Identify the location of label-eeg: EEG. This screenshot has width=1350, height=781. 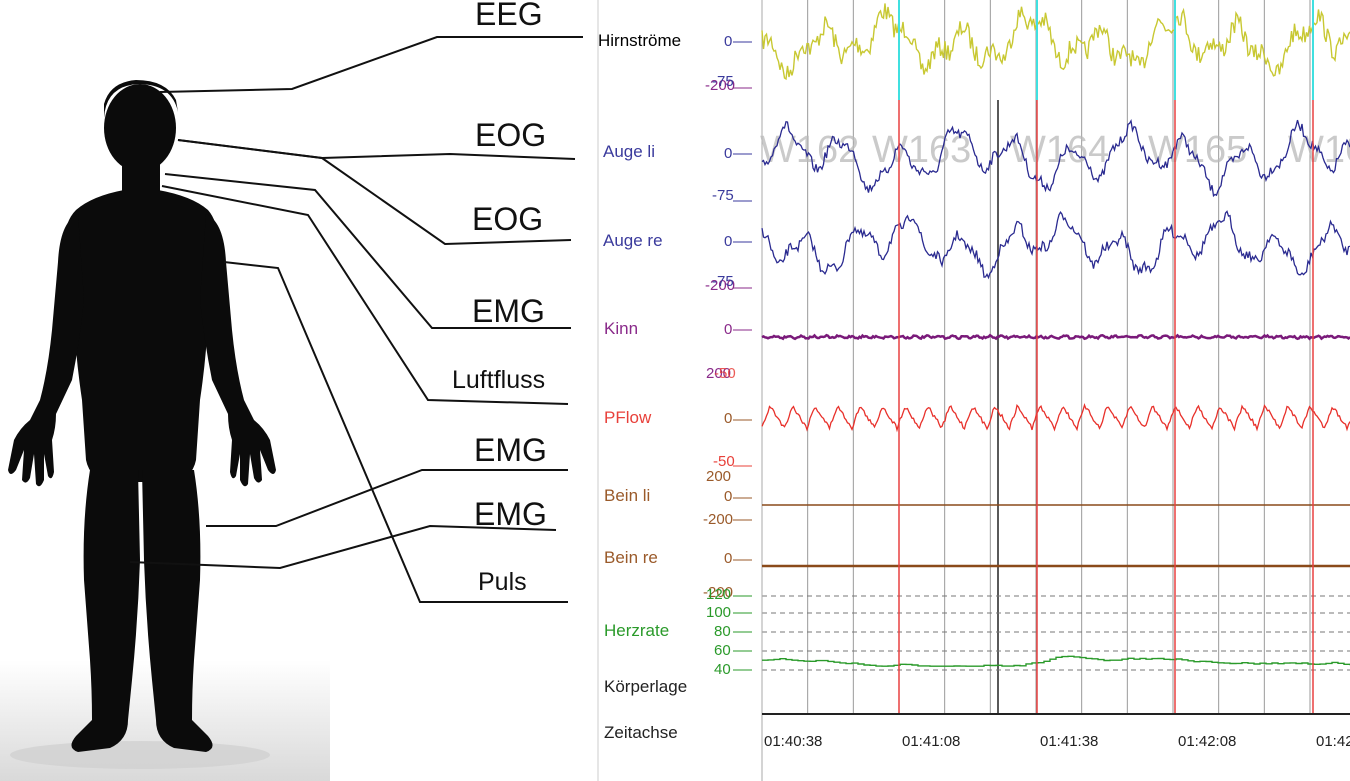
(509, 16).